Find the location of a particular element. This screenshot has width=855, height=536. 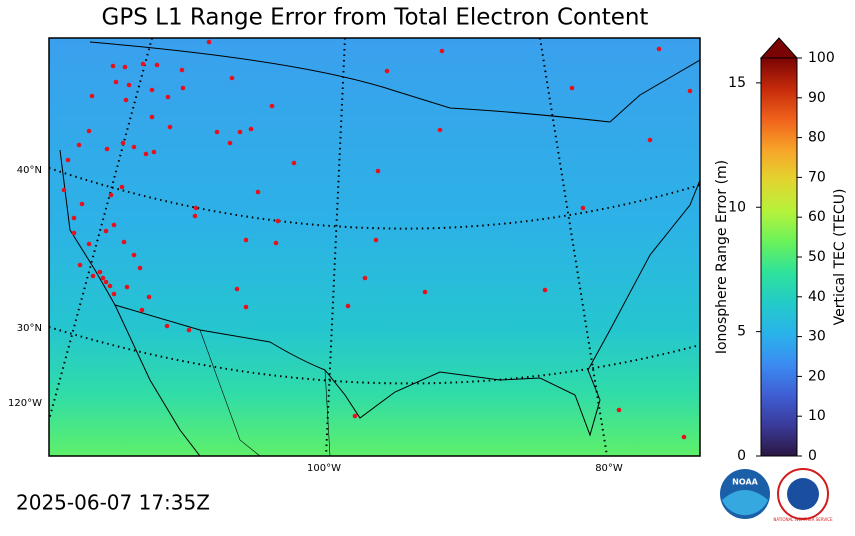

border is located at coordinates (394, 82).